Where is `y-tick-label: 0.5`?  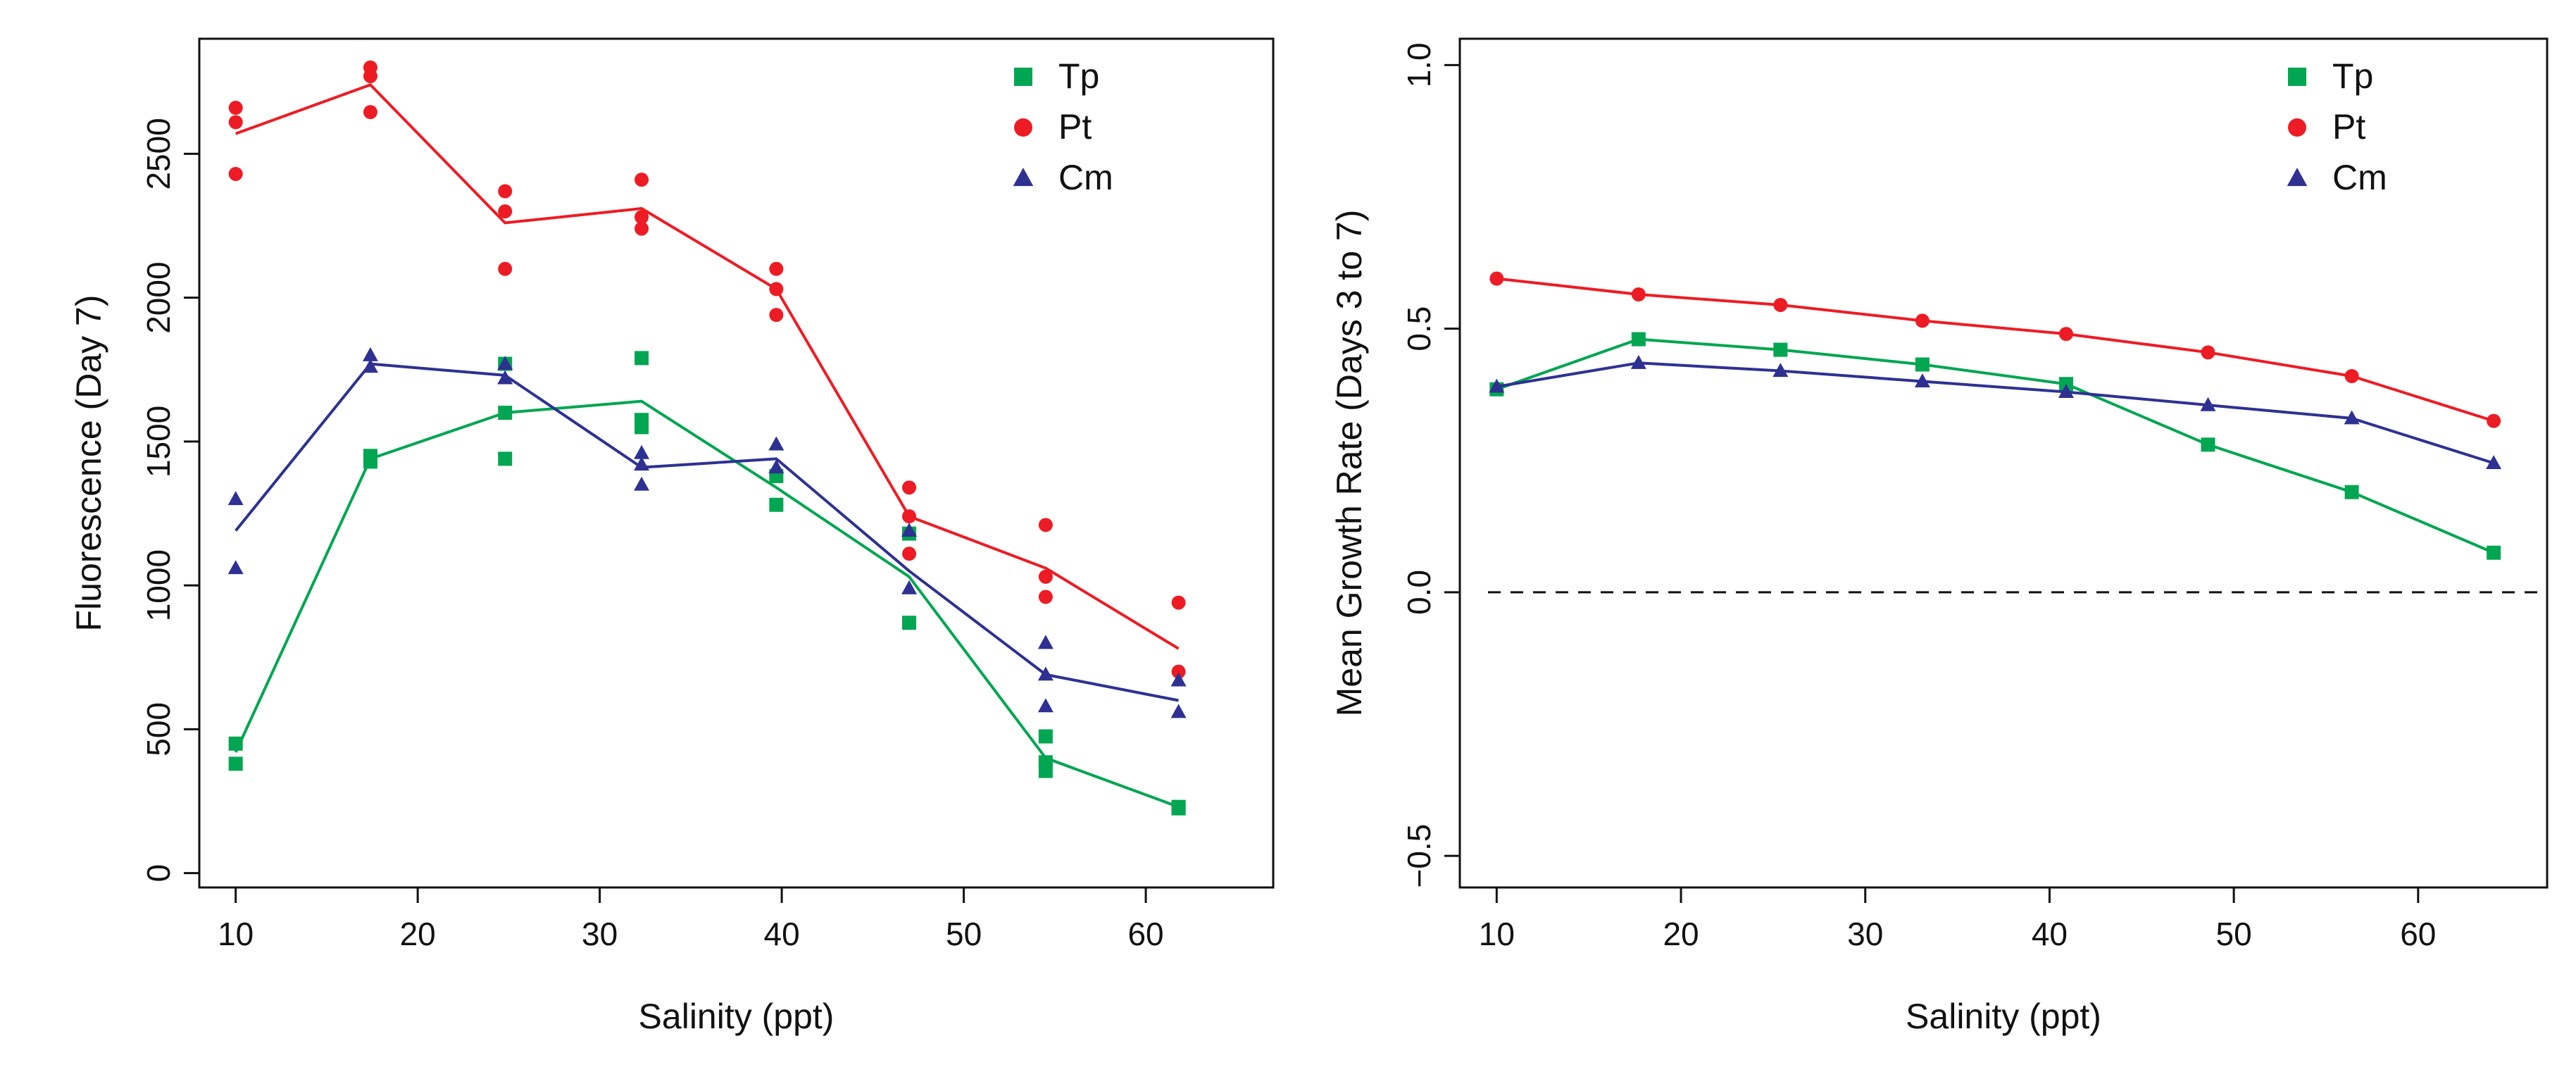
y-tick-label: 0.5 is located at coordinates (1419, 328).